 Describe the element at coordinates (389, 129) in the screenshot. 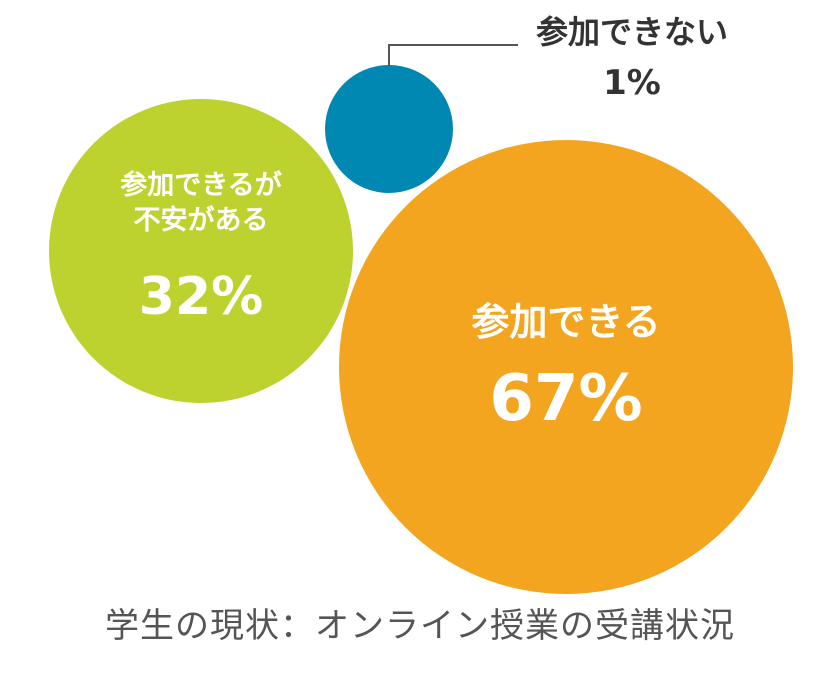

I see `bubble-cannot` at that location.